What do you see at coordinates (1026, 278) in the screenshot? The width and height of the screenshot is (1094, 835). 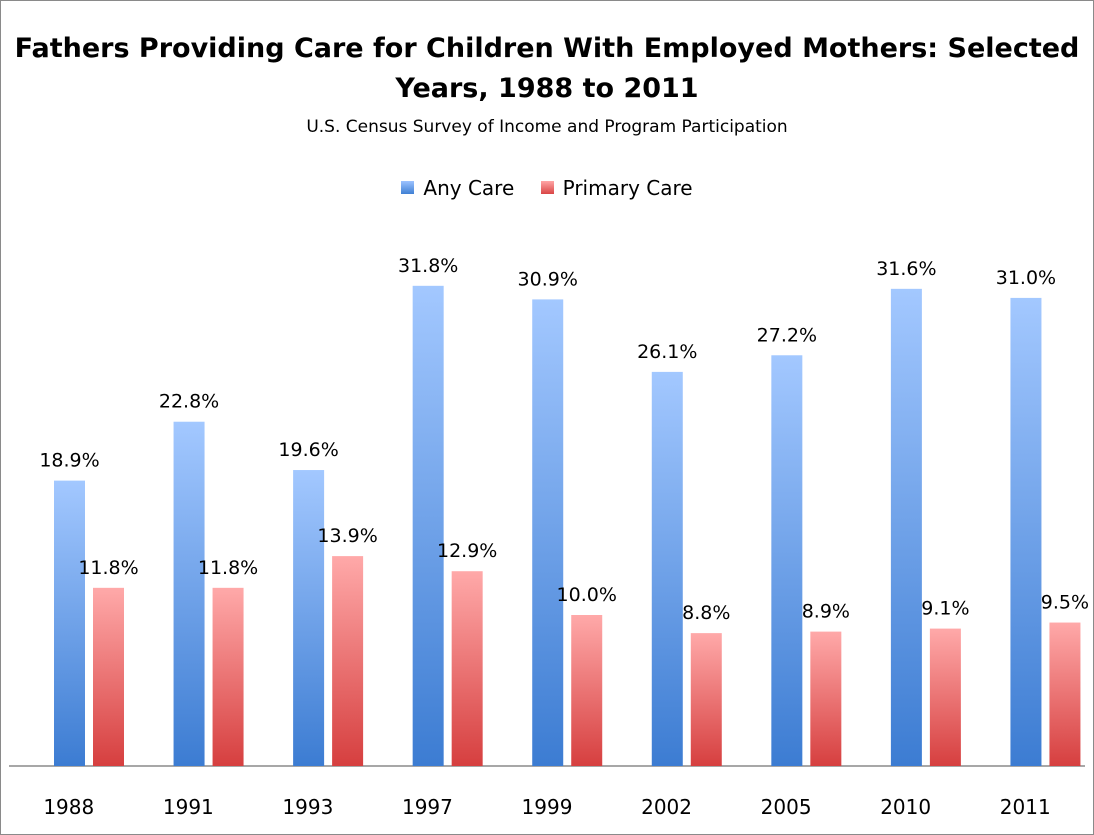 I see `data-label-any-care-2011: 31.0%` at bounding box center [1026, 278].